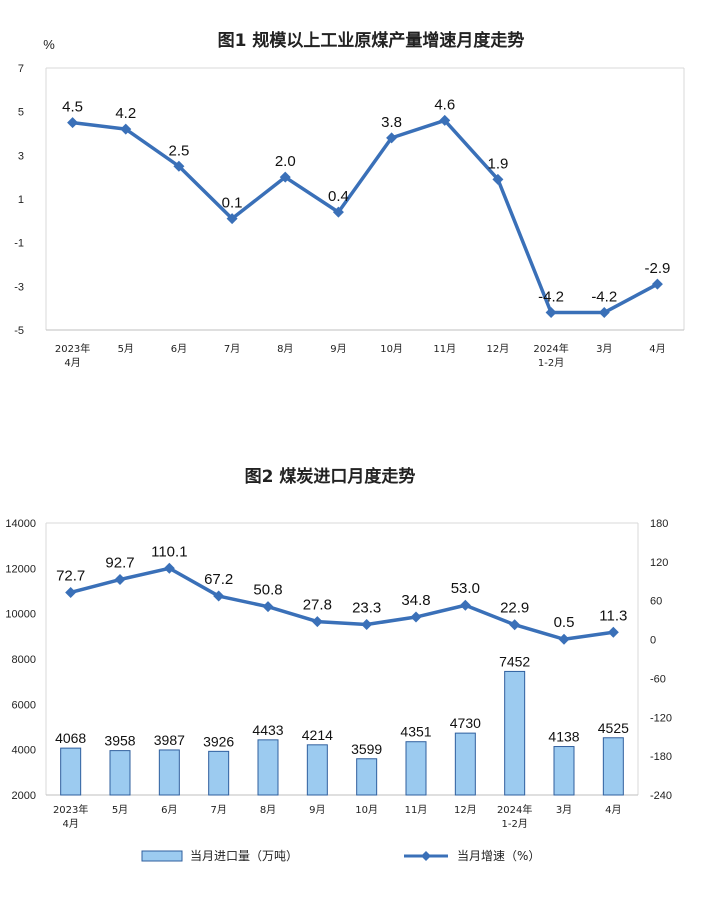 The image size is (708, 899). Describe the element at coordinates (20, 615) in the screenshot. I see `chart2-left-y-tick: 10000` at that location.